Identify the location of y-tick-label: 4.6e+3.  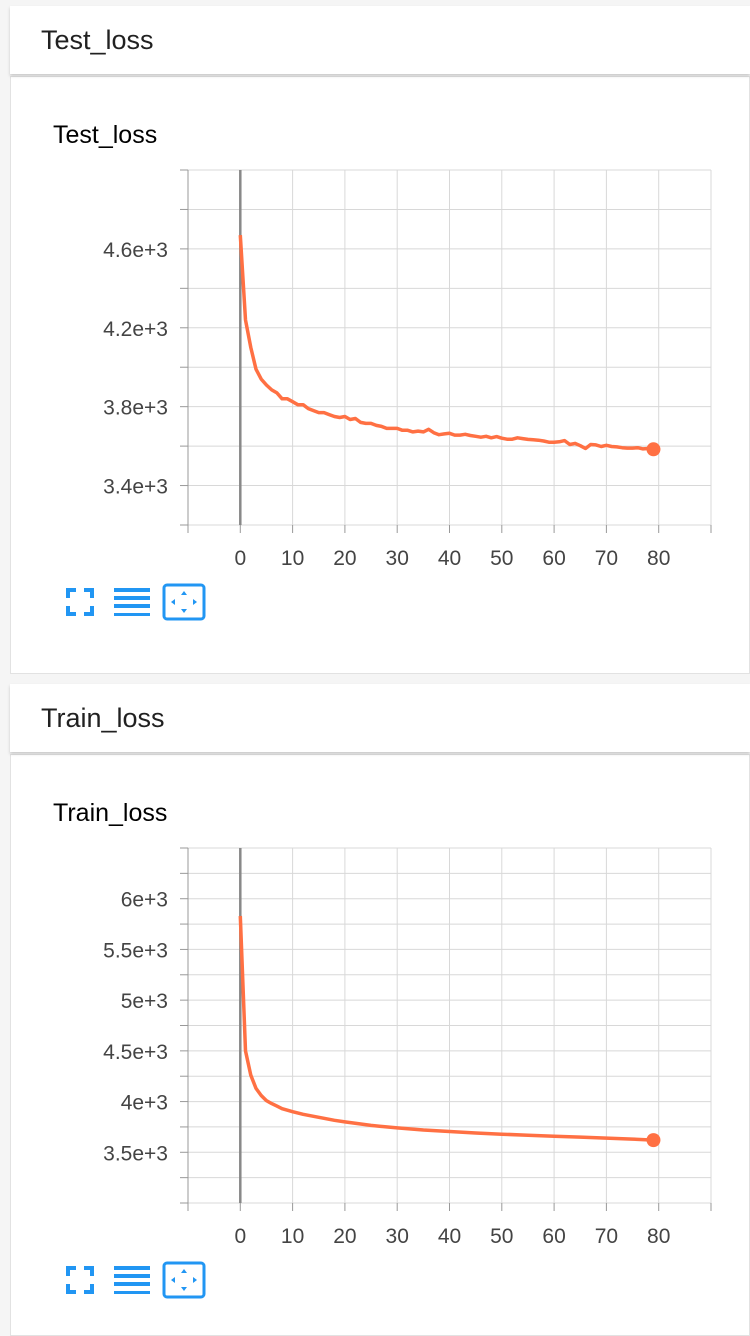
(135, 250).